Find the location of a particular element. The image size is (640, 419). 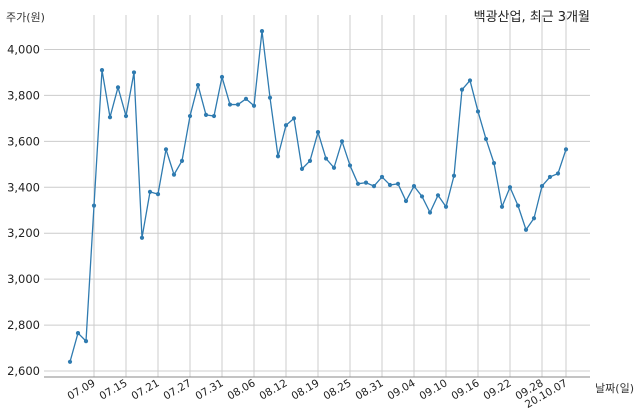

x-tick-label: 07.27 is located at coordinates (177, 389).